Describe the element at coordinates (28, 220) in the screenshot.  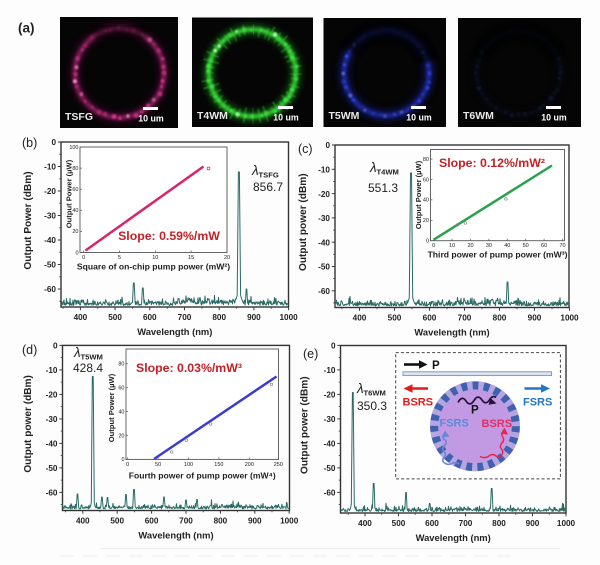
I see `svg-text: Output Power (dBm)` at that location.